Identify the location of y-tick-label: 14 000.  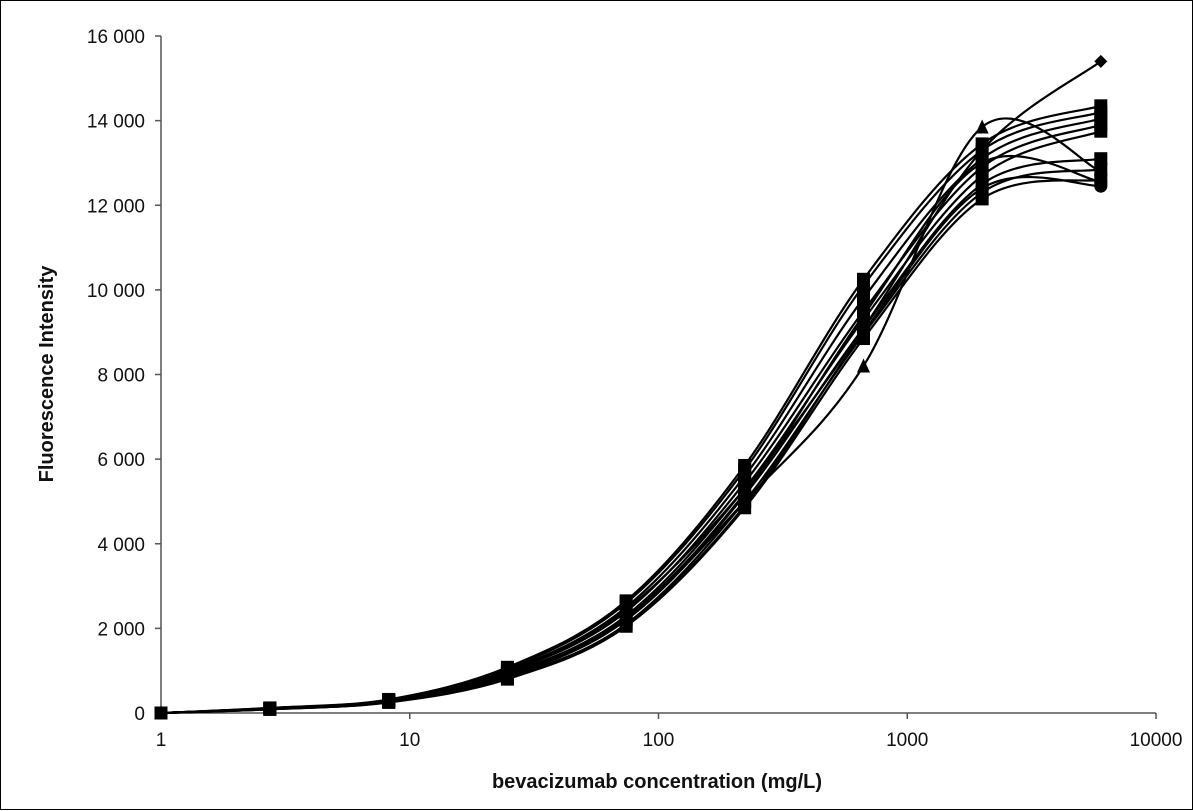
(116, 122).